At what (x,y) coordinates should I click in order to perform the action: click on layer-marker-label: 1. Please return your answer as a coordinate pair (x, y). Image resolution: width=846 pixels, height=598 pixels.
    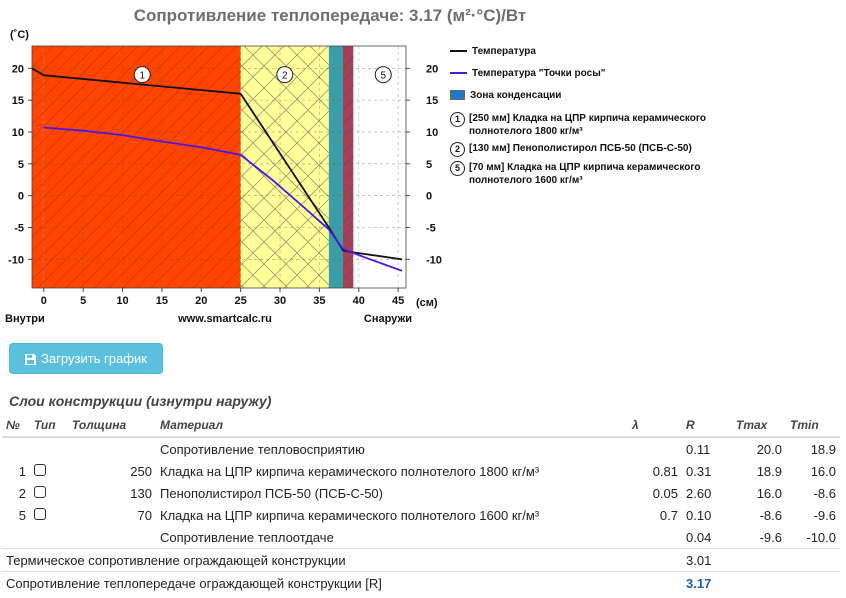
    Looking at the image, I should click on (142, 76).